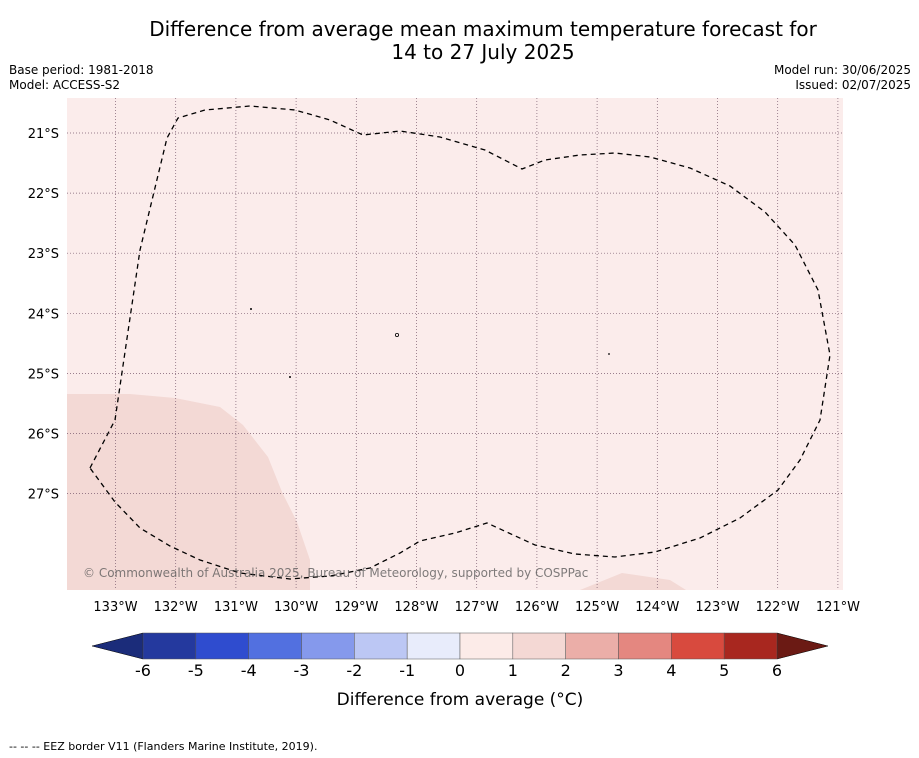 Image resolution: width=919 pixels, height=758 pixels. Describe the element at coordinates (657, 607) in the screenshot. I see `longitude-label: 124°W` at that location.